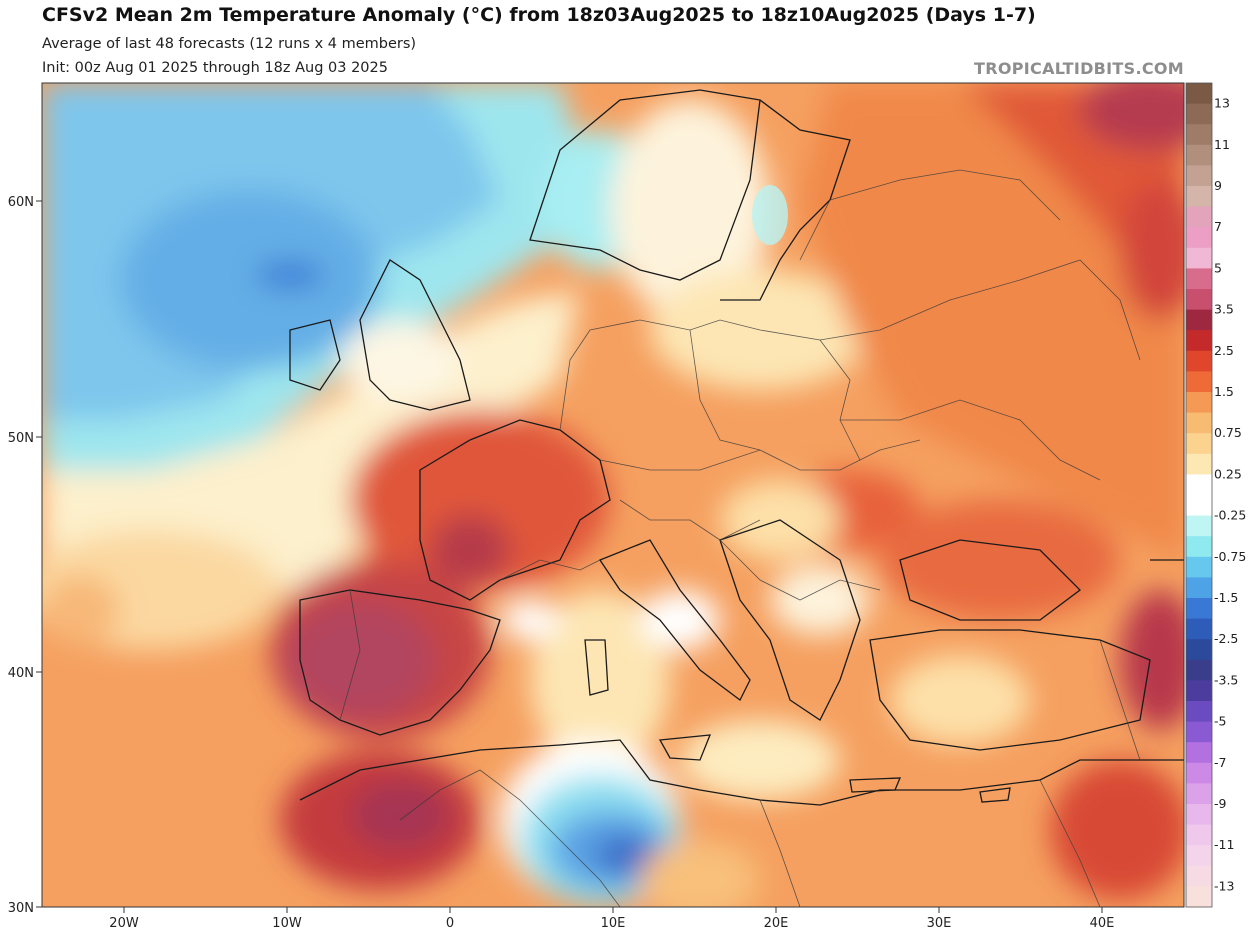  I want to click on y-tick-labels: 60N 50N 40N 30N, so click(21, 555).